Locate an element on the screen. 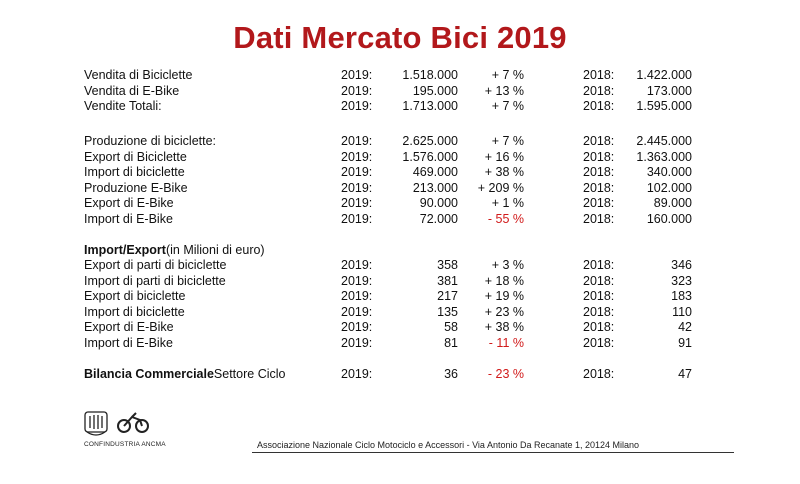 The height and width of the screenshot is (484, 800). value-2019: 1.518.000 is located at coordinates (430, 75).